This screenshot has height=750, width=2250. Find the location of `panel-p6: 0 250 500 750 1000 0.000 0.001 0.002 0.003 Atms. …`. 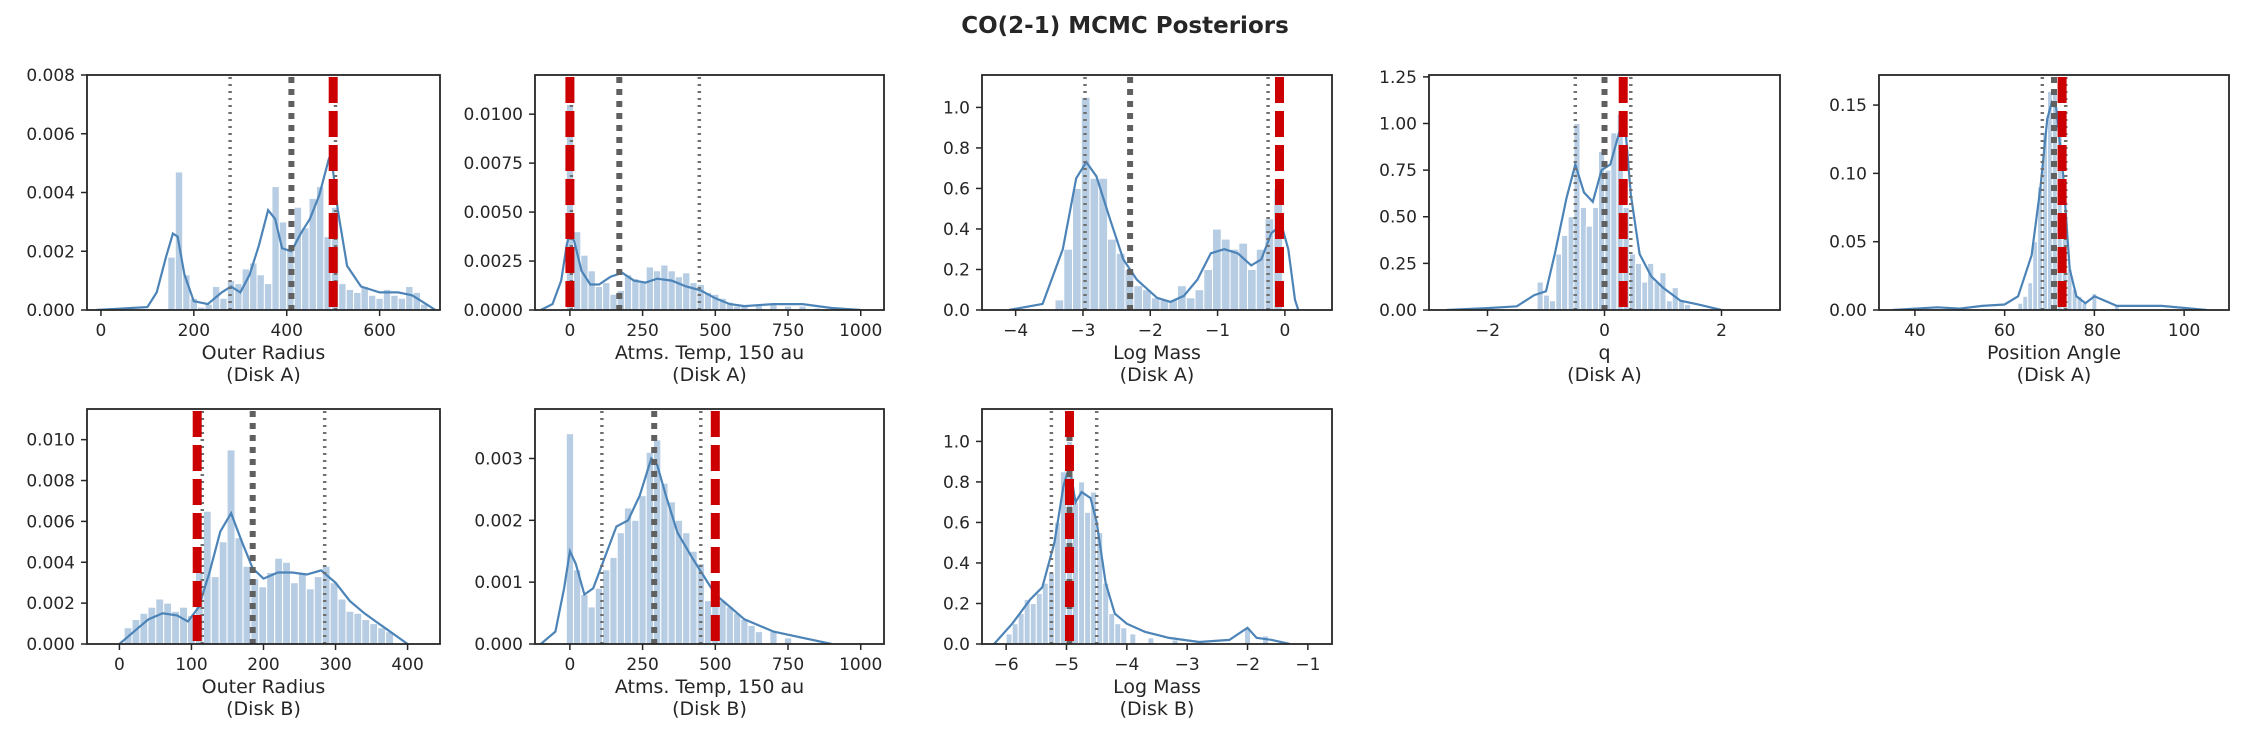

panel-p6: 0 250 500 750 1000 0.000 0.001 0.002 0.003 Atms. … is located at coordinates (679, 564).